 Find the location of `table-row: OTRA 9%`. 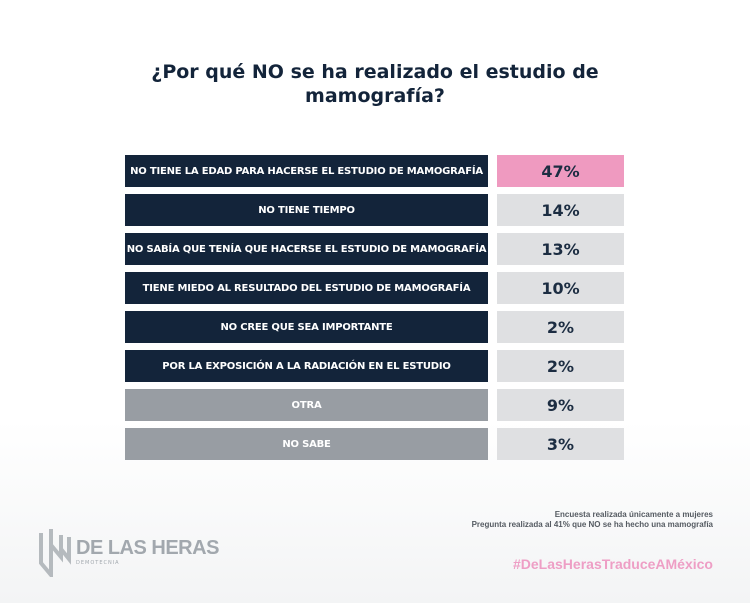

table-row: OTRA 9% is located at coordinates (375, 405).